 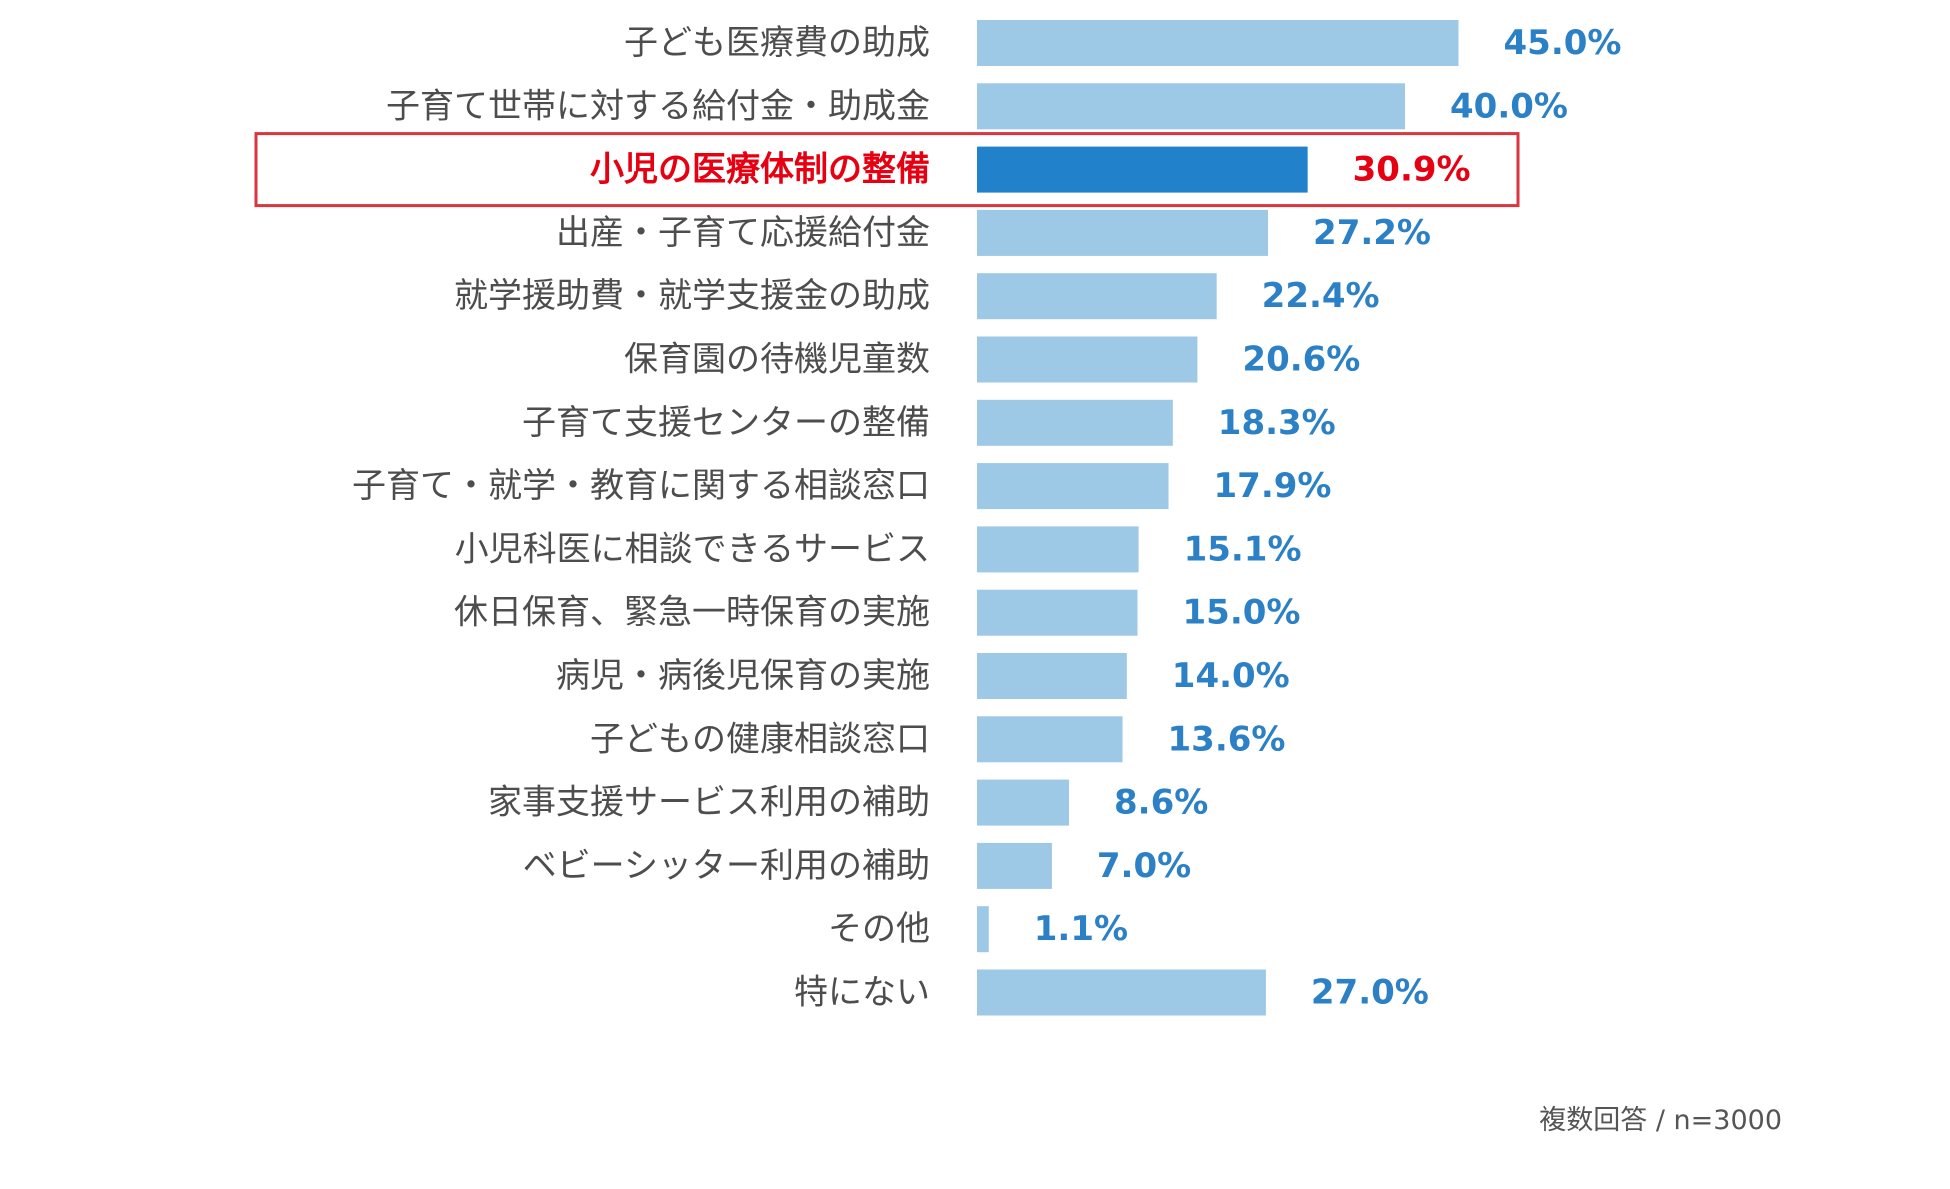 I want to click on category-label-7: 子育て支援センターの整備, so click(x=726, y=423).